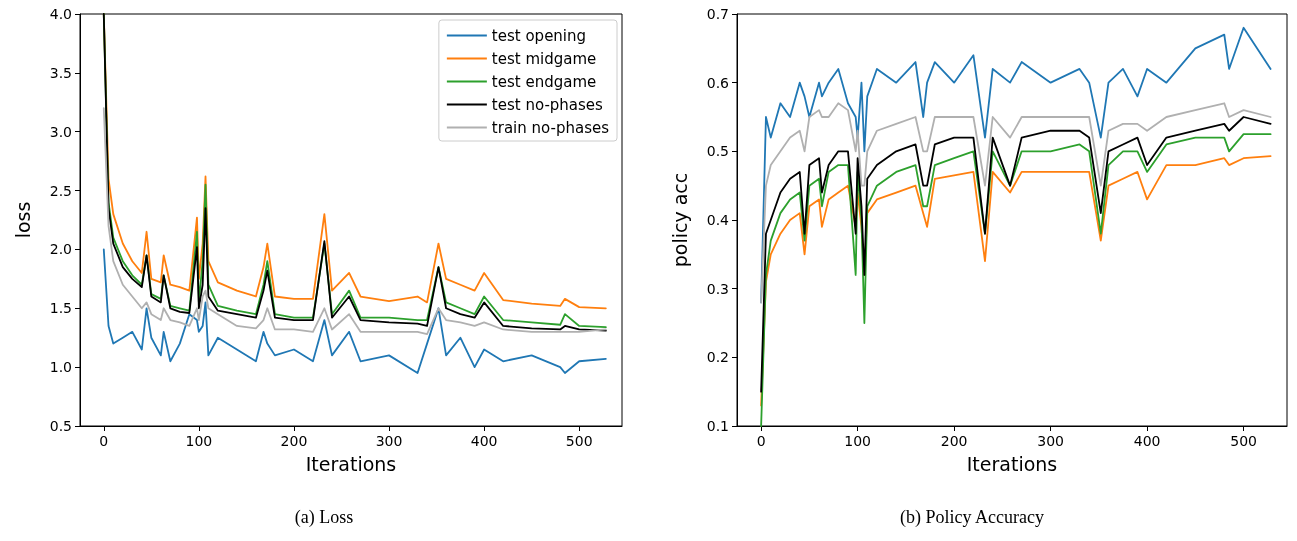 This screenshot has height=541, width=1297. Describe the element at coordinates (717, 288) in the screenshot. I see `y-tick-label: 0.3` at that location.